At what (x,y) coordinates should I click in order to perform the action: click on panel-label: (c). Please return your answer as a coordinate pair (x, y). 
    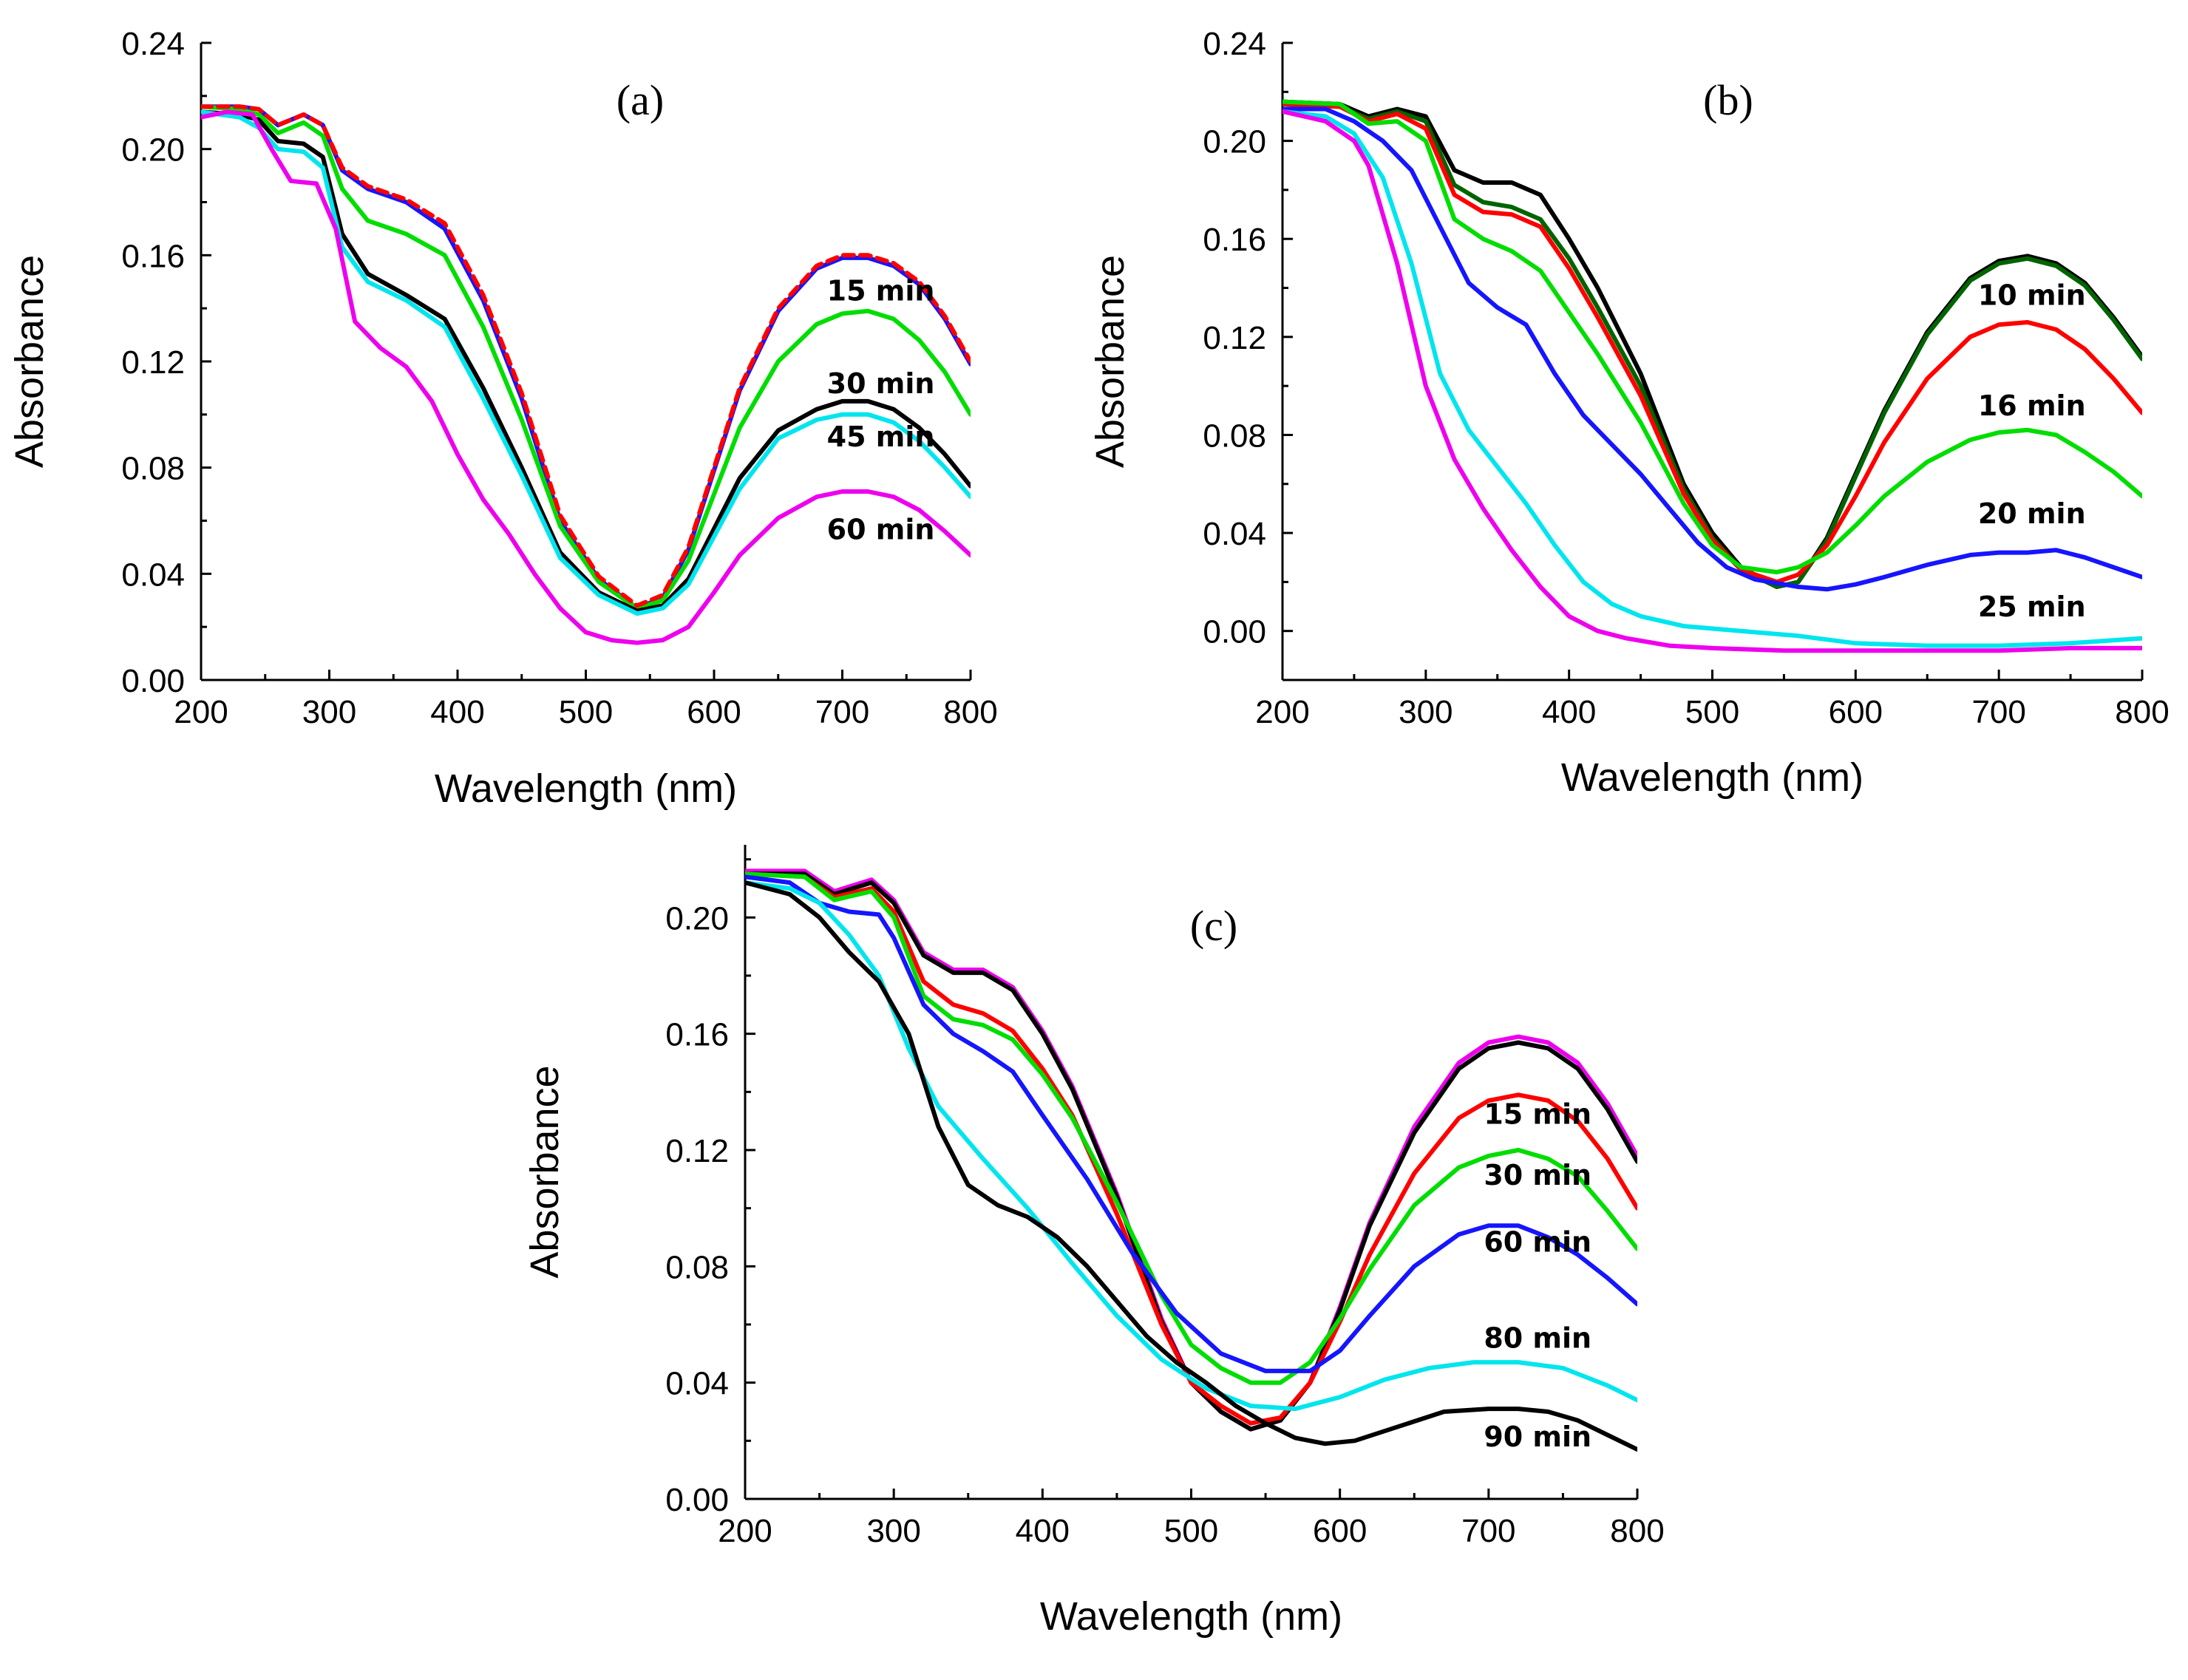
    Looking at the image, I should click on (1213, 926).